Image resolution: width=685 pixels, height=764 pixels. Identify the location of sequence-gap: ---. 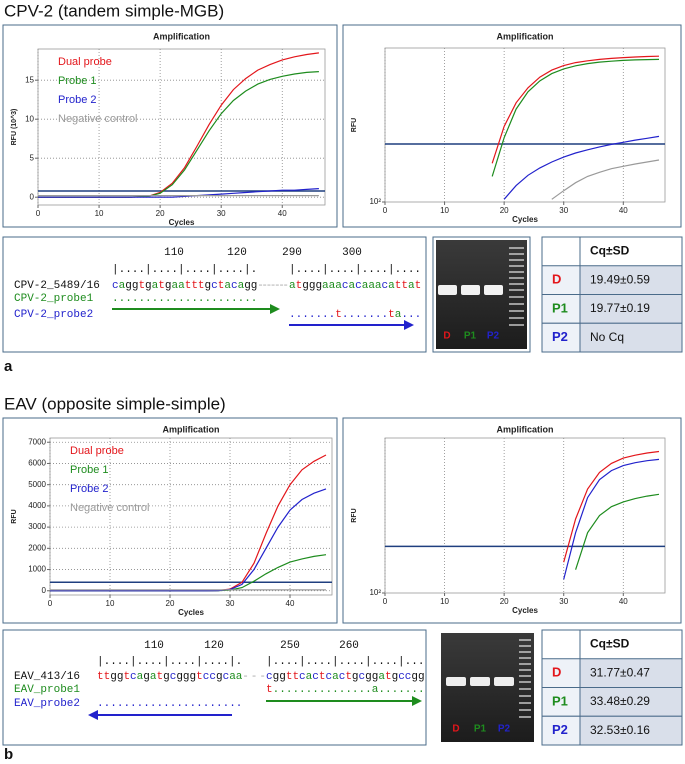
(254, 677).